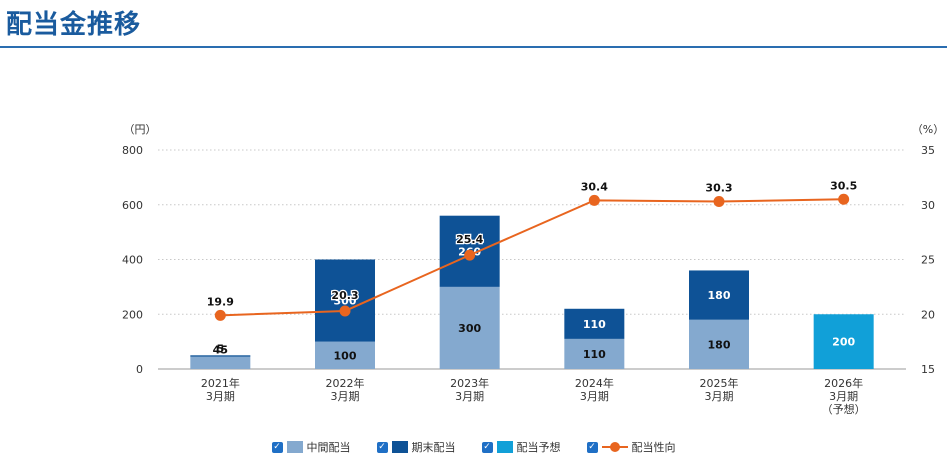  I want to click on x-tick-label: 2026年, so click(843, 383).